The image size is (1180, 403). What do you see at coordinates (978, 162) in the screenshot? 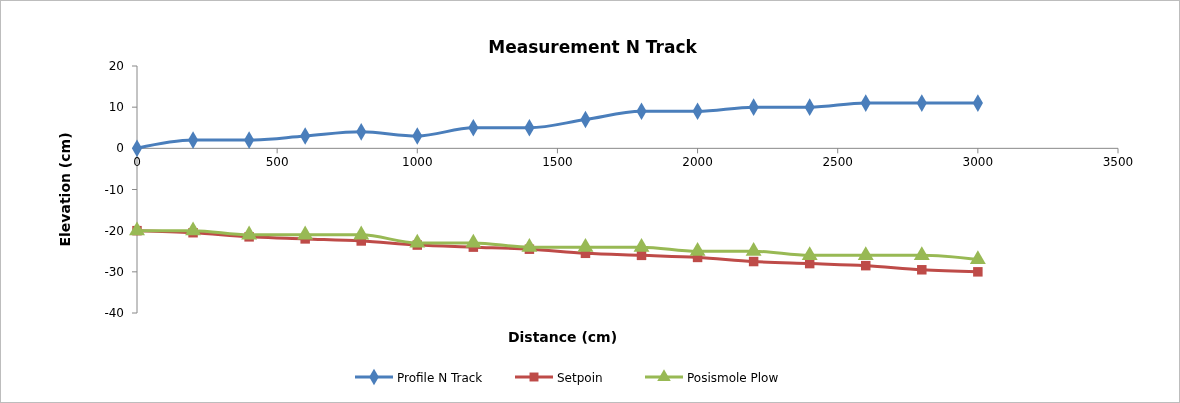
I see `x-tick-label: 3000` at bounding box center [978, 162].